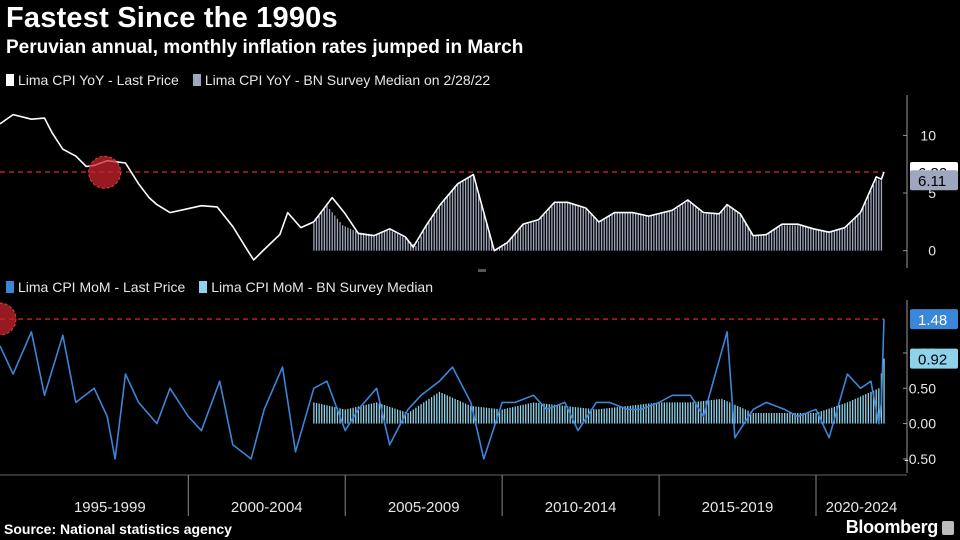  Describe the element at coordinates (316, 287) in the screenshot. I see `legend-item-mom-survey: Lima CPI MoM - BN Survey Median` at that location.